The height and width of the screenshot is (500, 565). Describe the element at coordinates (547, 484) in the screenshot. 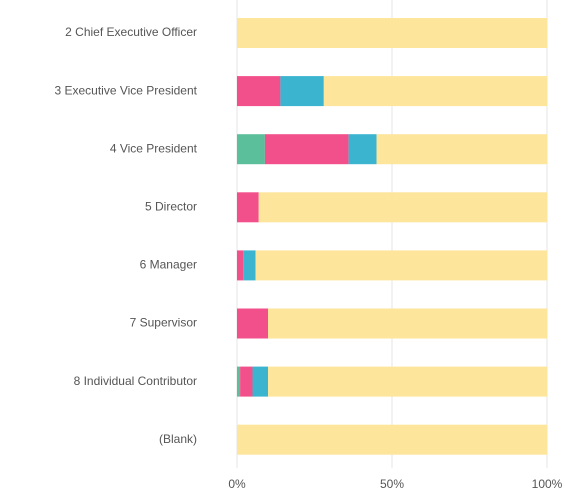

I see `x-tick-label: 100%` at that location.